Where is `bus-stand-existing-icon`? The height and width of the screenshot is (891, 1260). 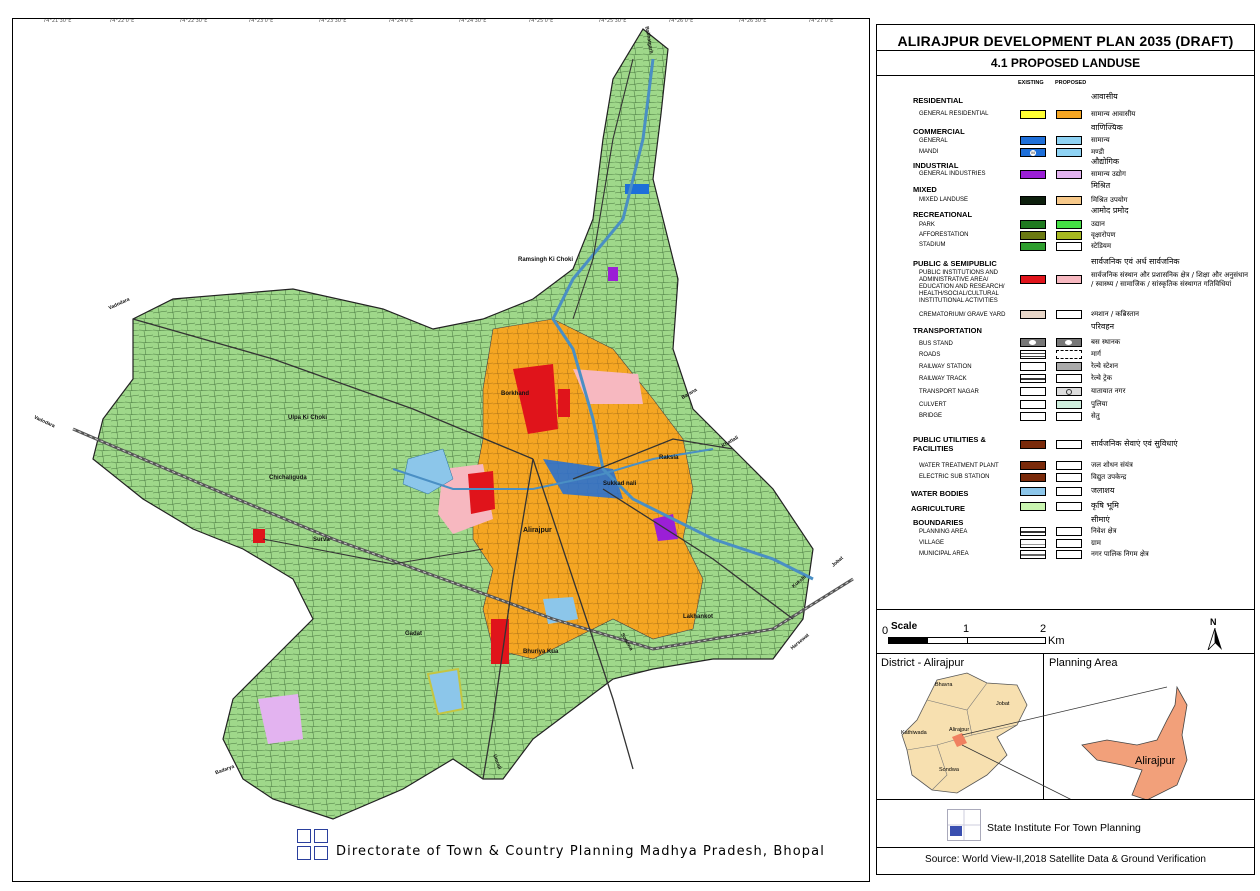 bus-stand-existing-icon is located at coordinates (1033, 342).